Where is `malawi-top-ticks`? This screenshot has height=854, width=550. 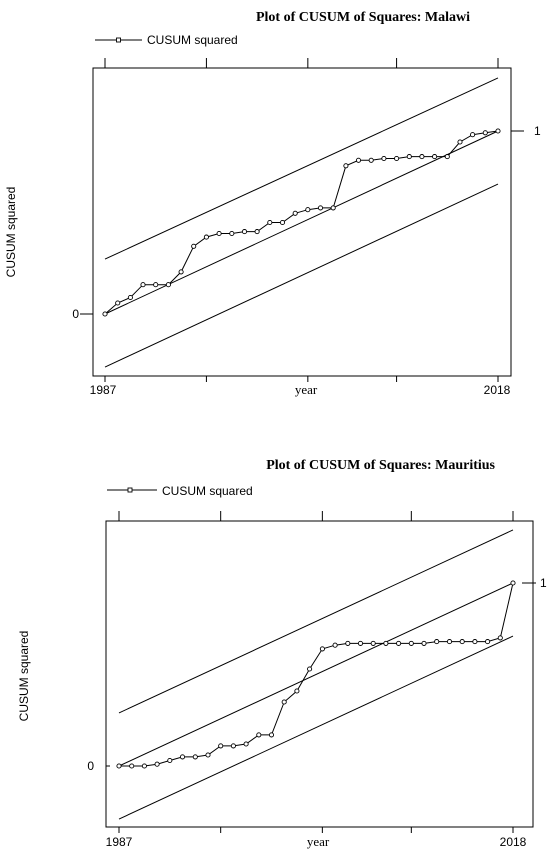 malawi-top-ticks is located at coordinates (301, 63).